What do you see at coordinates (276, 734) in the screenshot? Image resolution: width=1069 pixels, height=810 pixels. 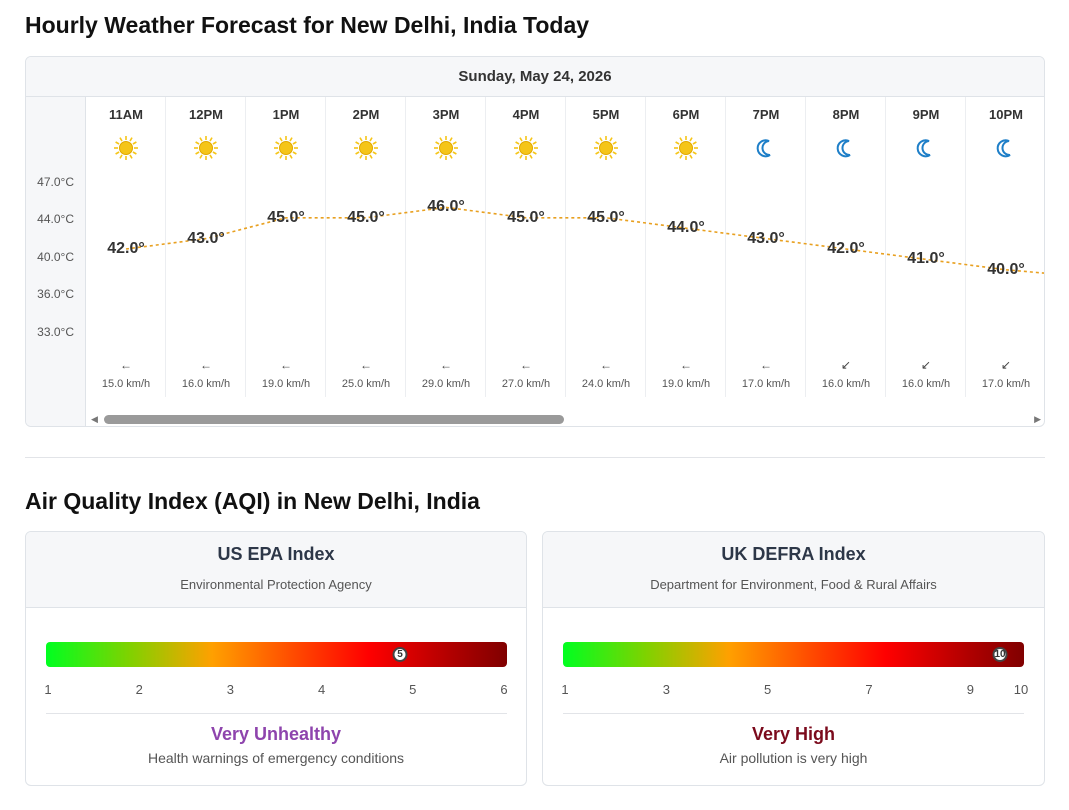 I see `us-epa-category: Very Unhealthy` at bounding box center [276, 734].